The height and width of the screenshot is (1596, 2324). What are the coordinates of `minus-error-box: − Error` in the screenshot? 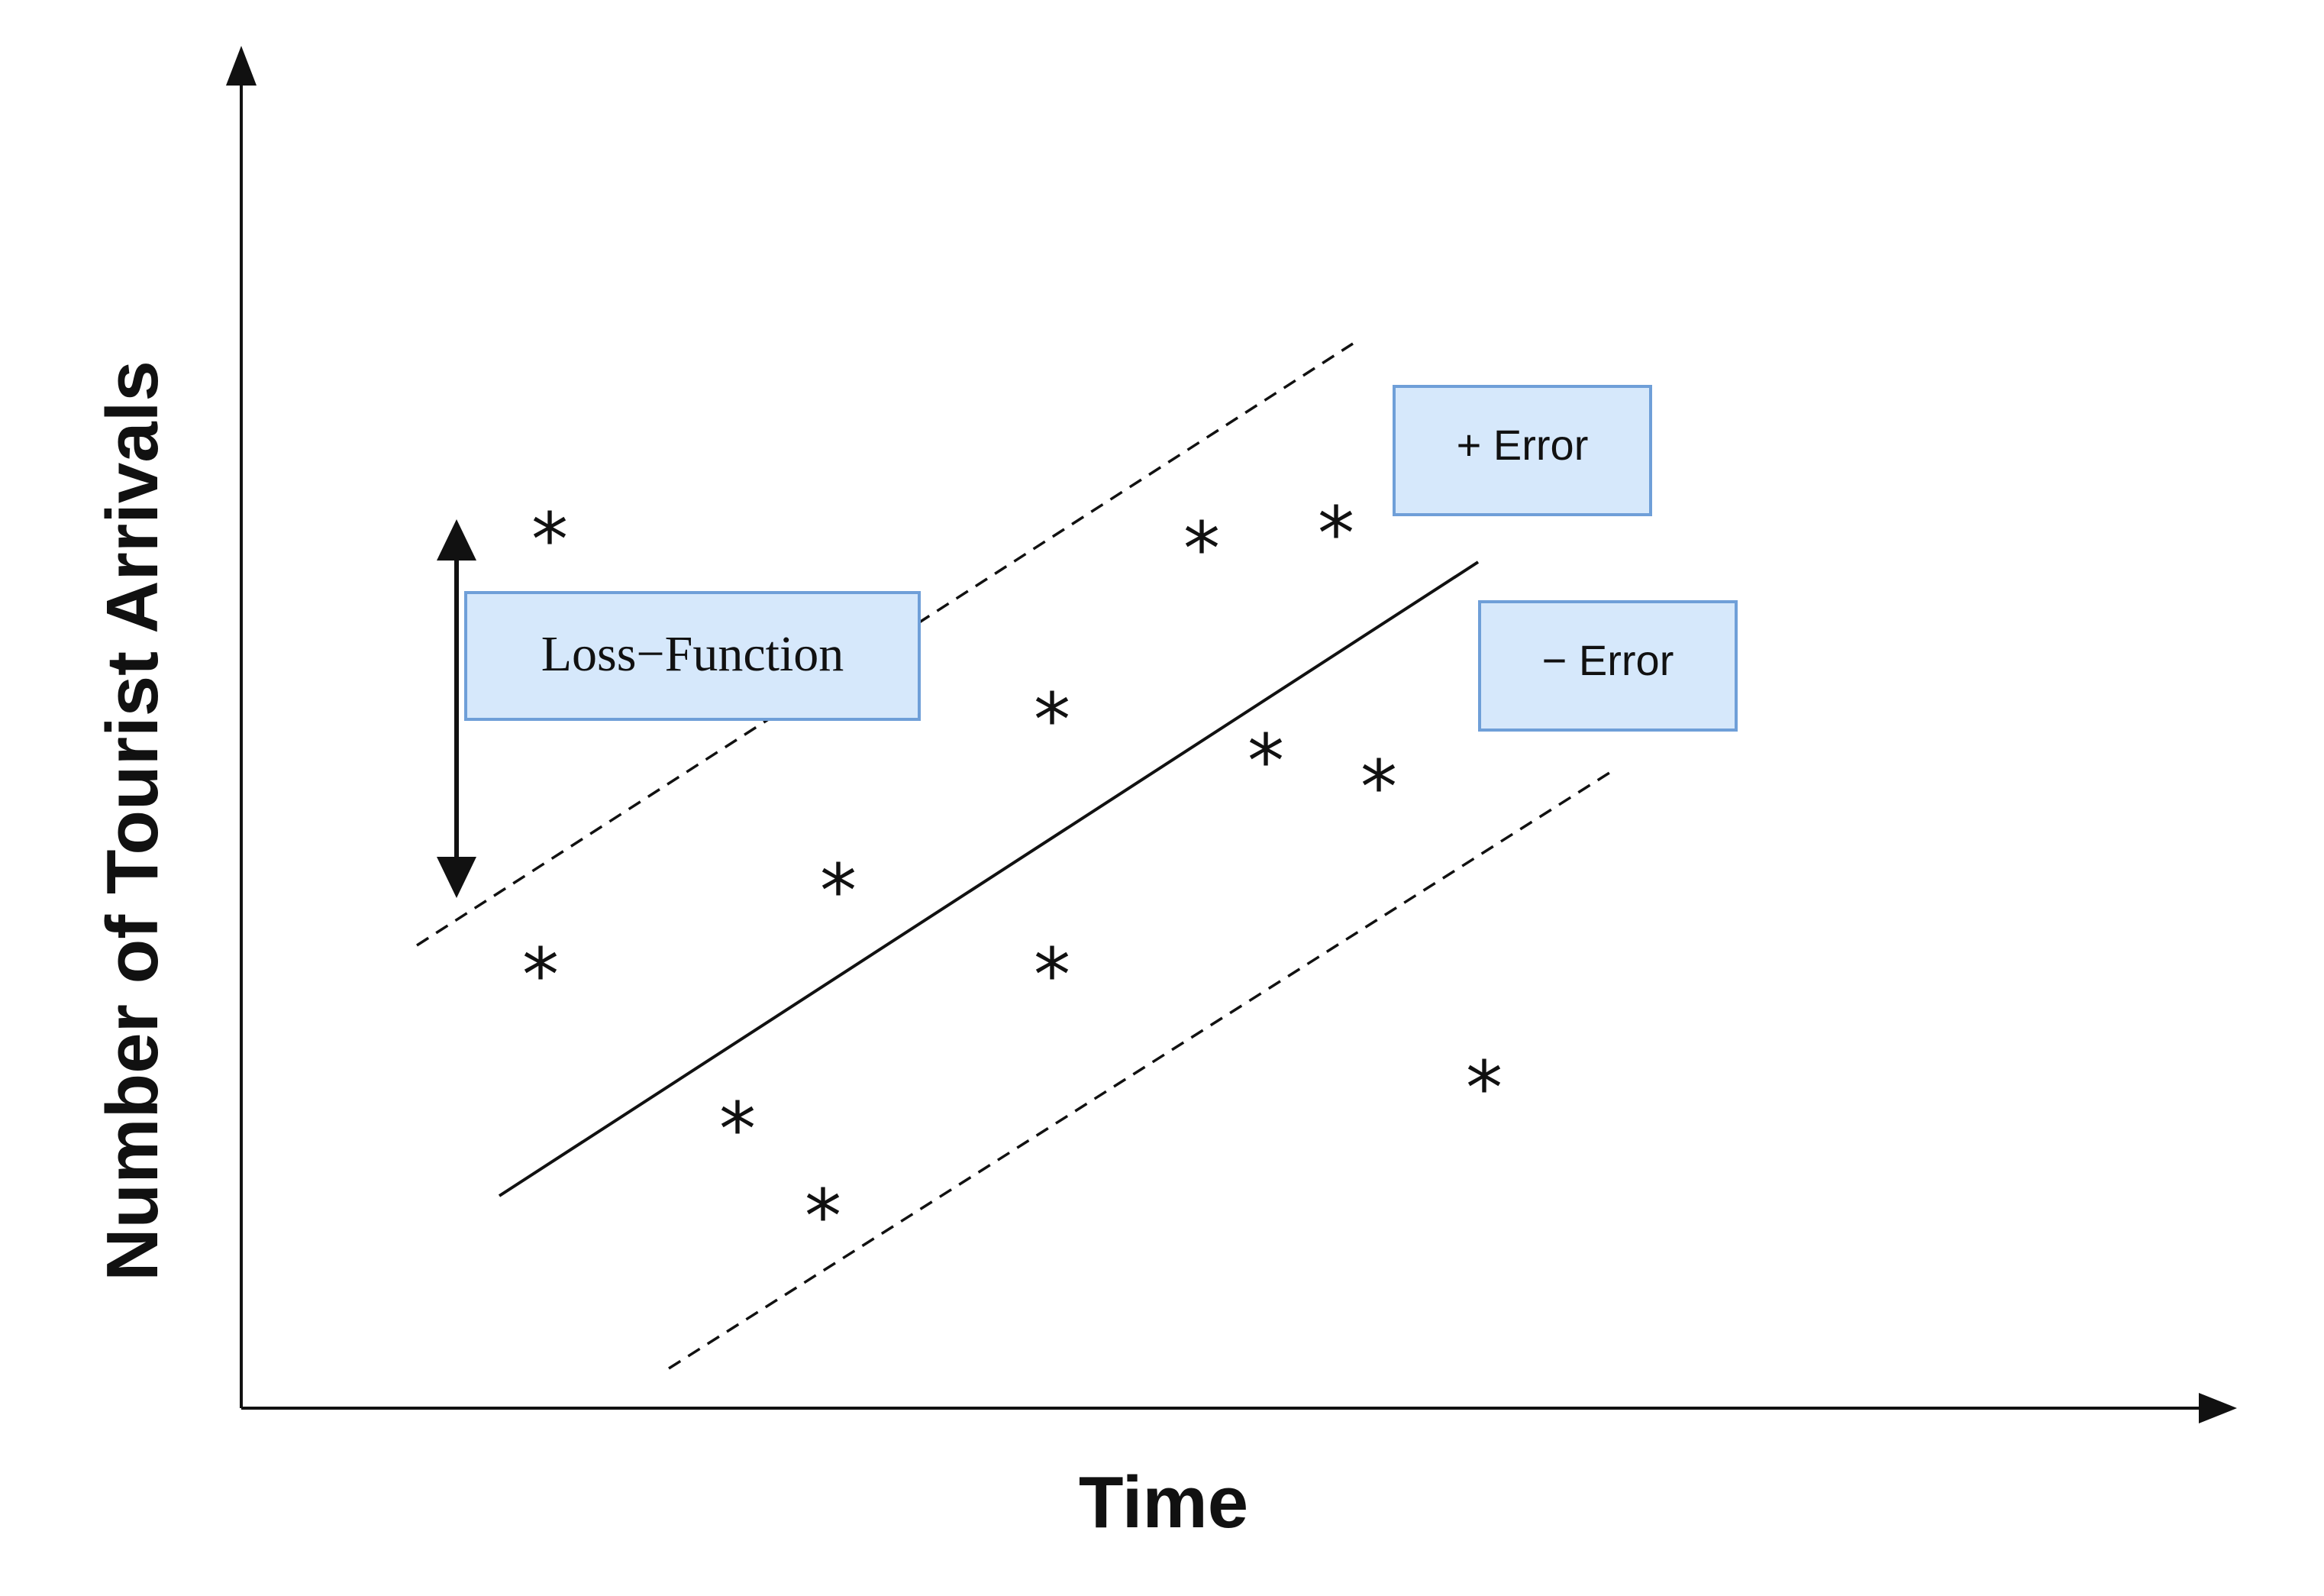 It's located at (1608, 666).